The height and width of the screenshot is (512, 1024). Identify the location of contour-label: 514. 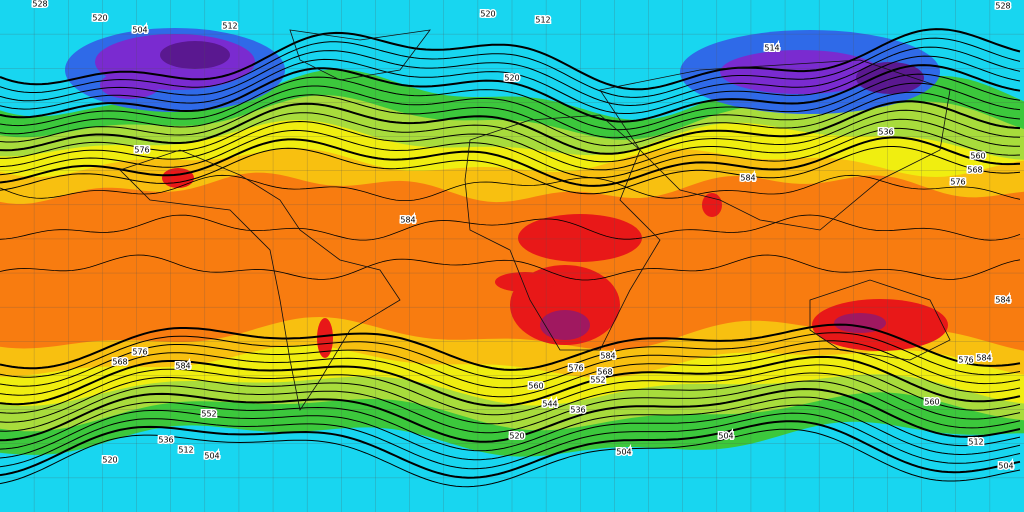
(771, 48).